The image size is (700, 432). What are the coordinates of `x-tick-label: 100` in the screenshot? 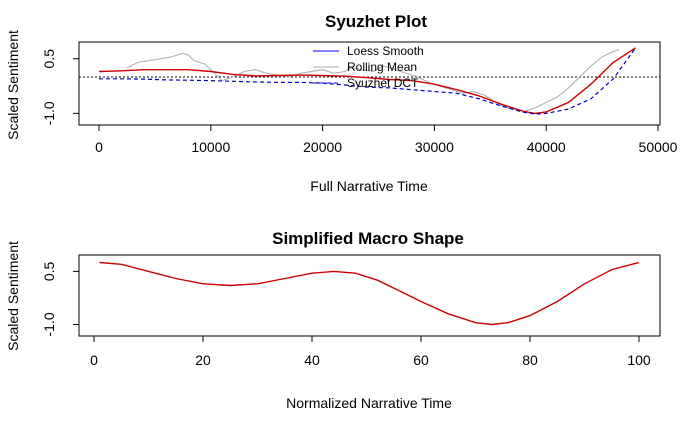 It's located at (639, 360).